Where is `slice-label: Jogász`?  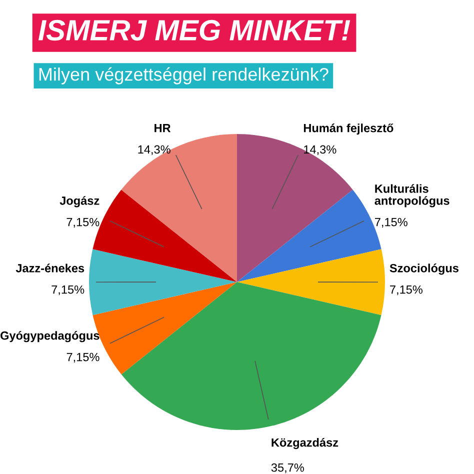
slice-label: Jogász is located at coordinates (80, 202).